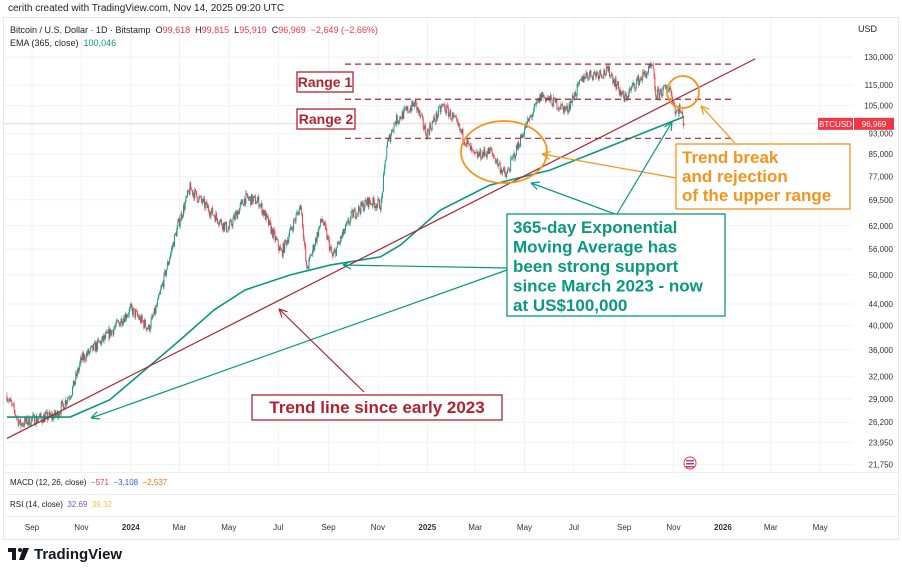  What do you see at coordinates (771, 527) in the screenshot?
I see `x-tick-label: Mar` at bounding box center [771, 527].